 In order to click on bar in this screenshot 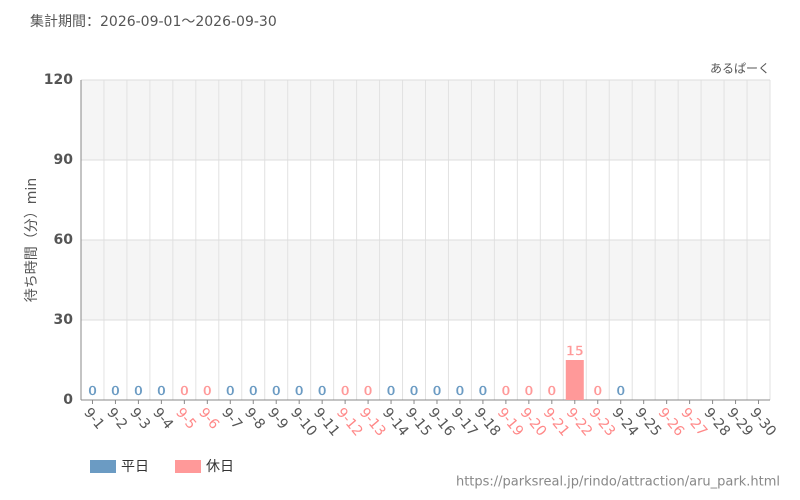, I will do `click(574, 380)`.